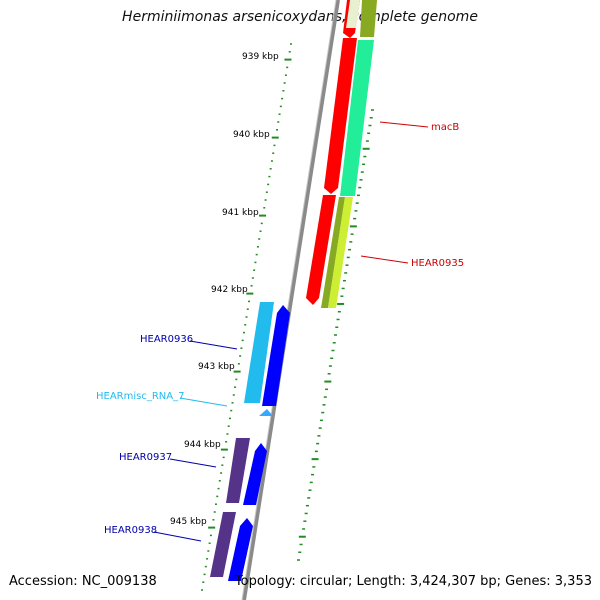 The image size is (600, 600). Describe the element at coordinates (333, 252) in the screenshot. I see `cog-bar-HEAR0935-a` at that location.